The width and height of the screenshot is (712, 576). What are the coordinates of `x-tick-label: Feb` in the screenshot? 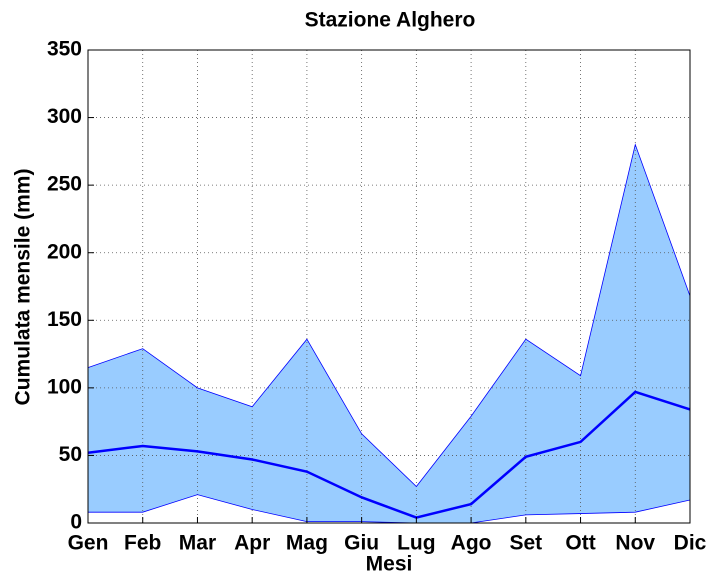 It's located at (142, 543).